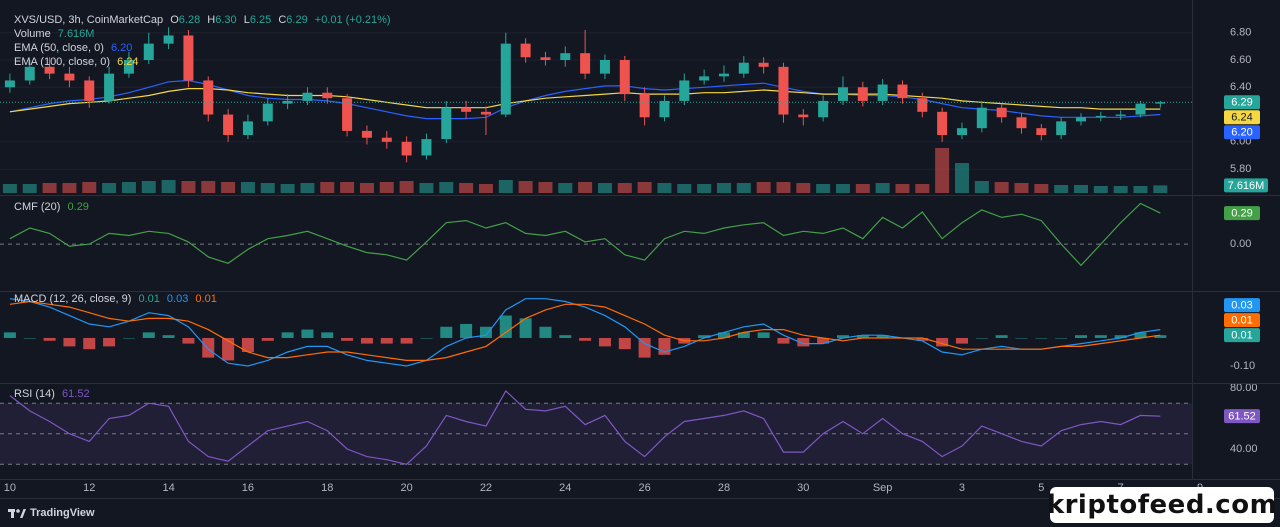  I want to click on y-tick-label: 40.00, so click(1244, 449).